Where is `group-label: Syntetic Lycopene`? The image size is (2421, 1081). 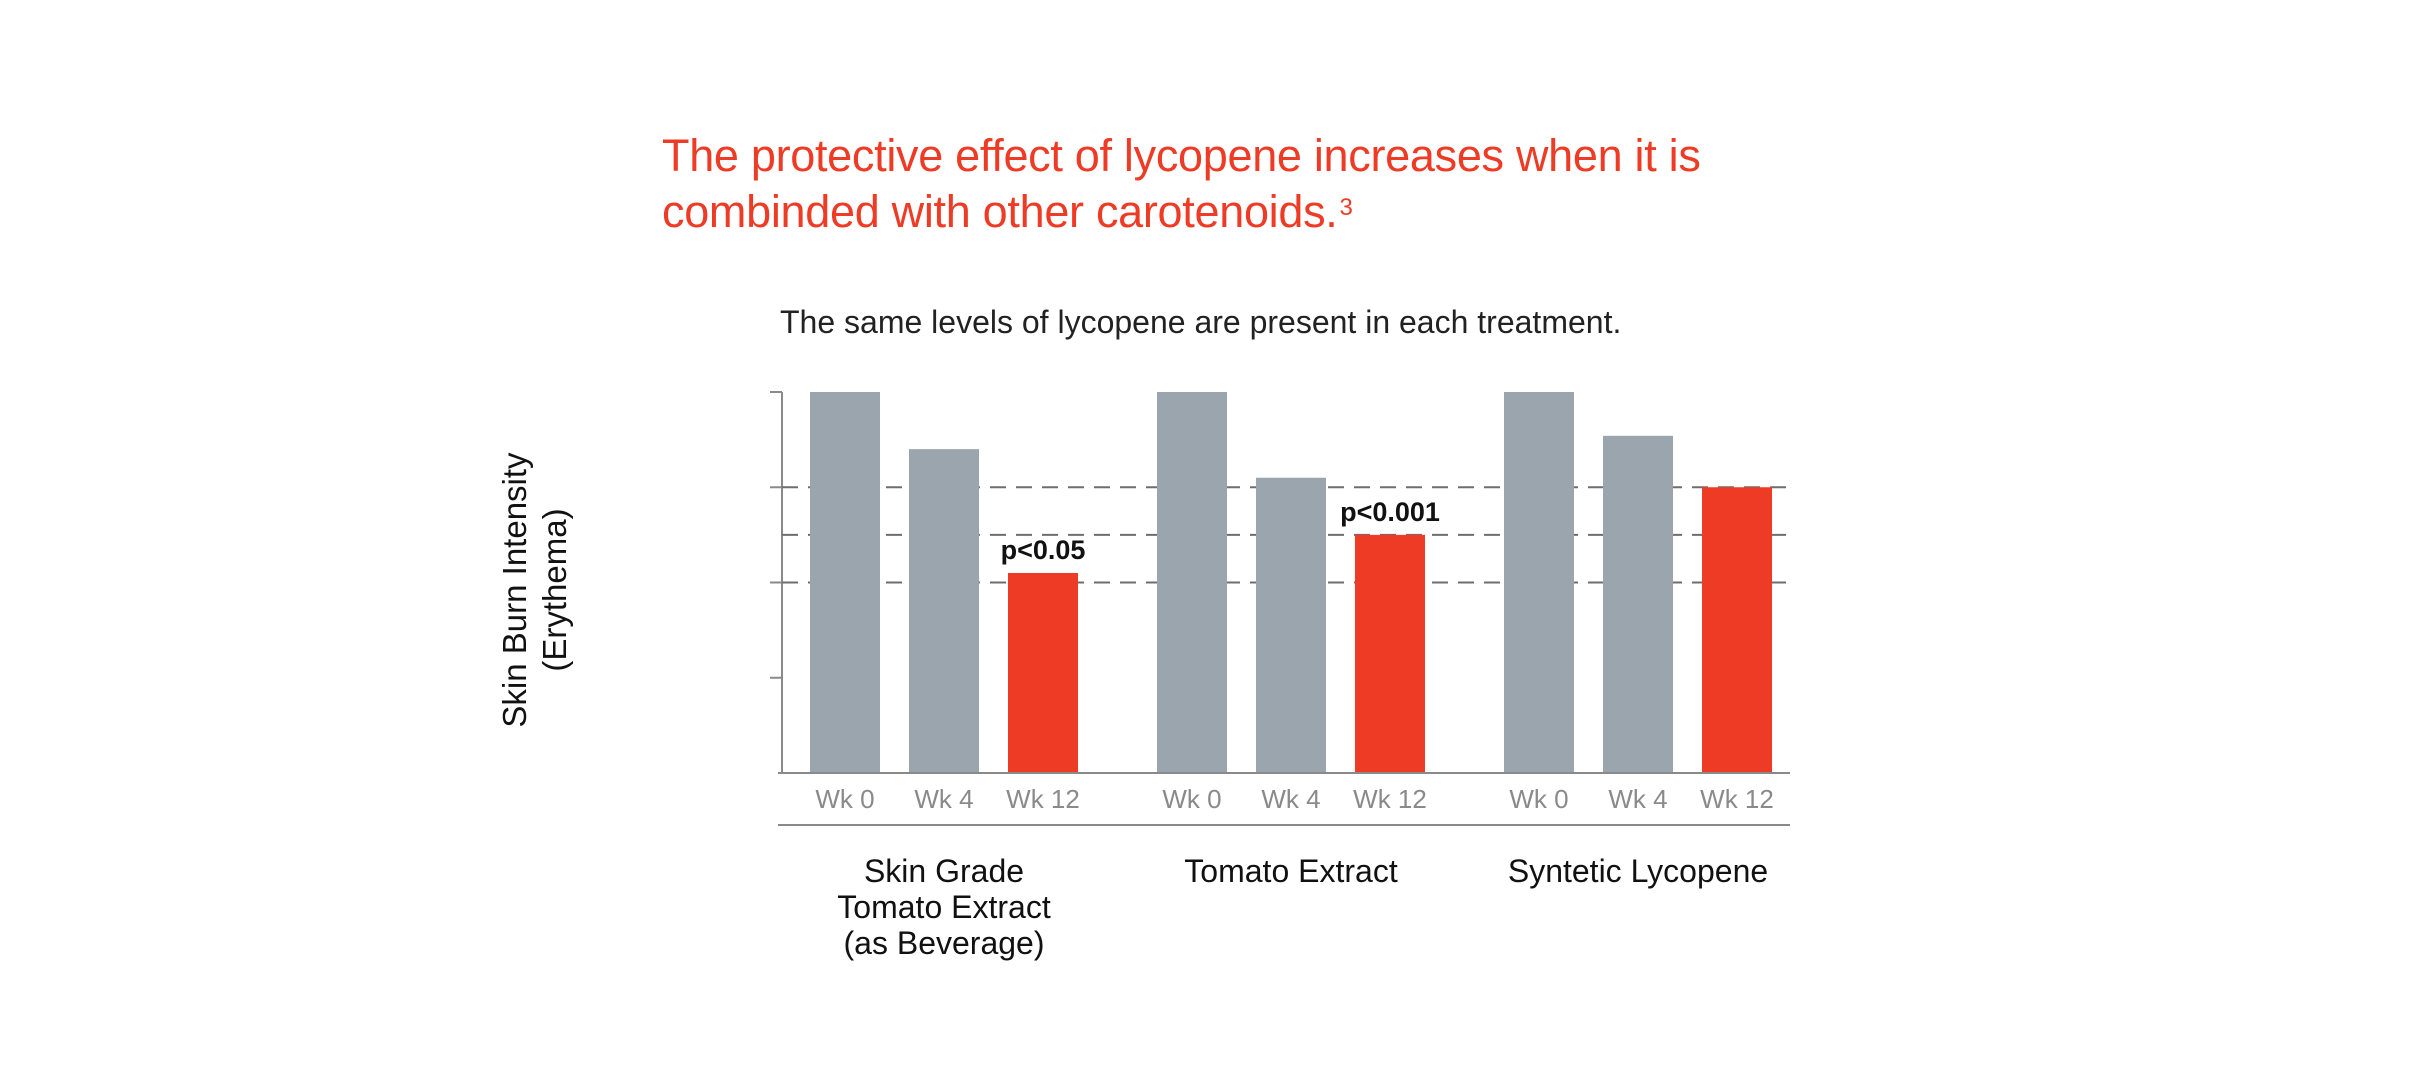 group-label: Syntetic Lycopene is located at coordinates (1638, 871).